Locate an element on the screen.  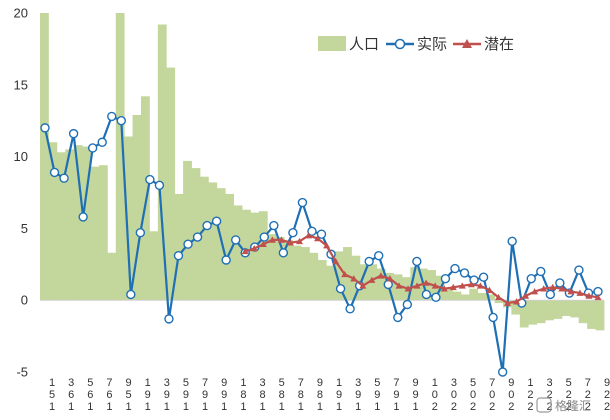
legend-swatch-population is located at coordinates (332, 43).